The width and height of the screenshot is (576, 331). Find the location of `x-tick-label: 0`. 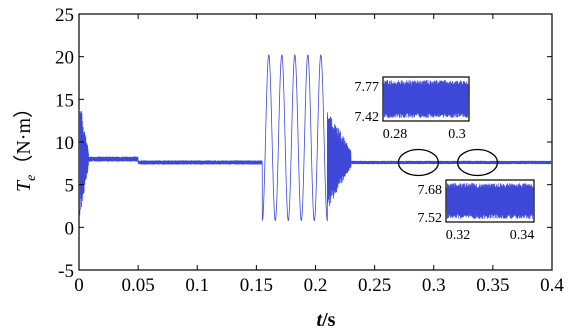

x-tick-label: 0 is located at coordinates (79, 285).